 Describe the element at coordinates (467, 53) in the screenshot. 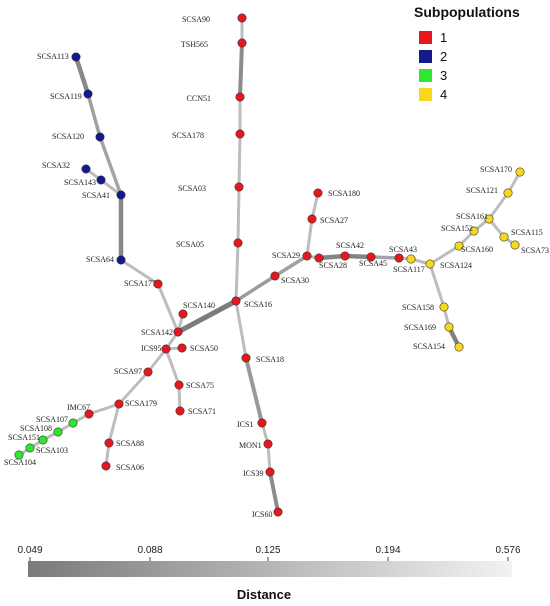

I see `legend: Subpopulations 1 2 3 4` at that location.